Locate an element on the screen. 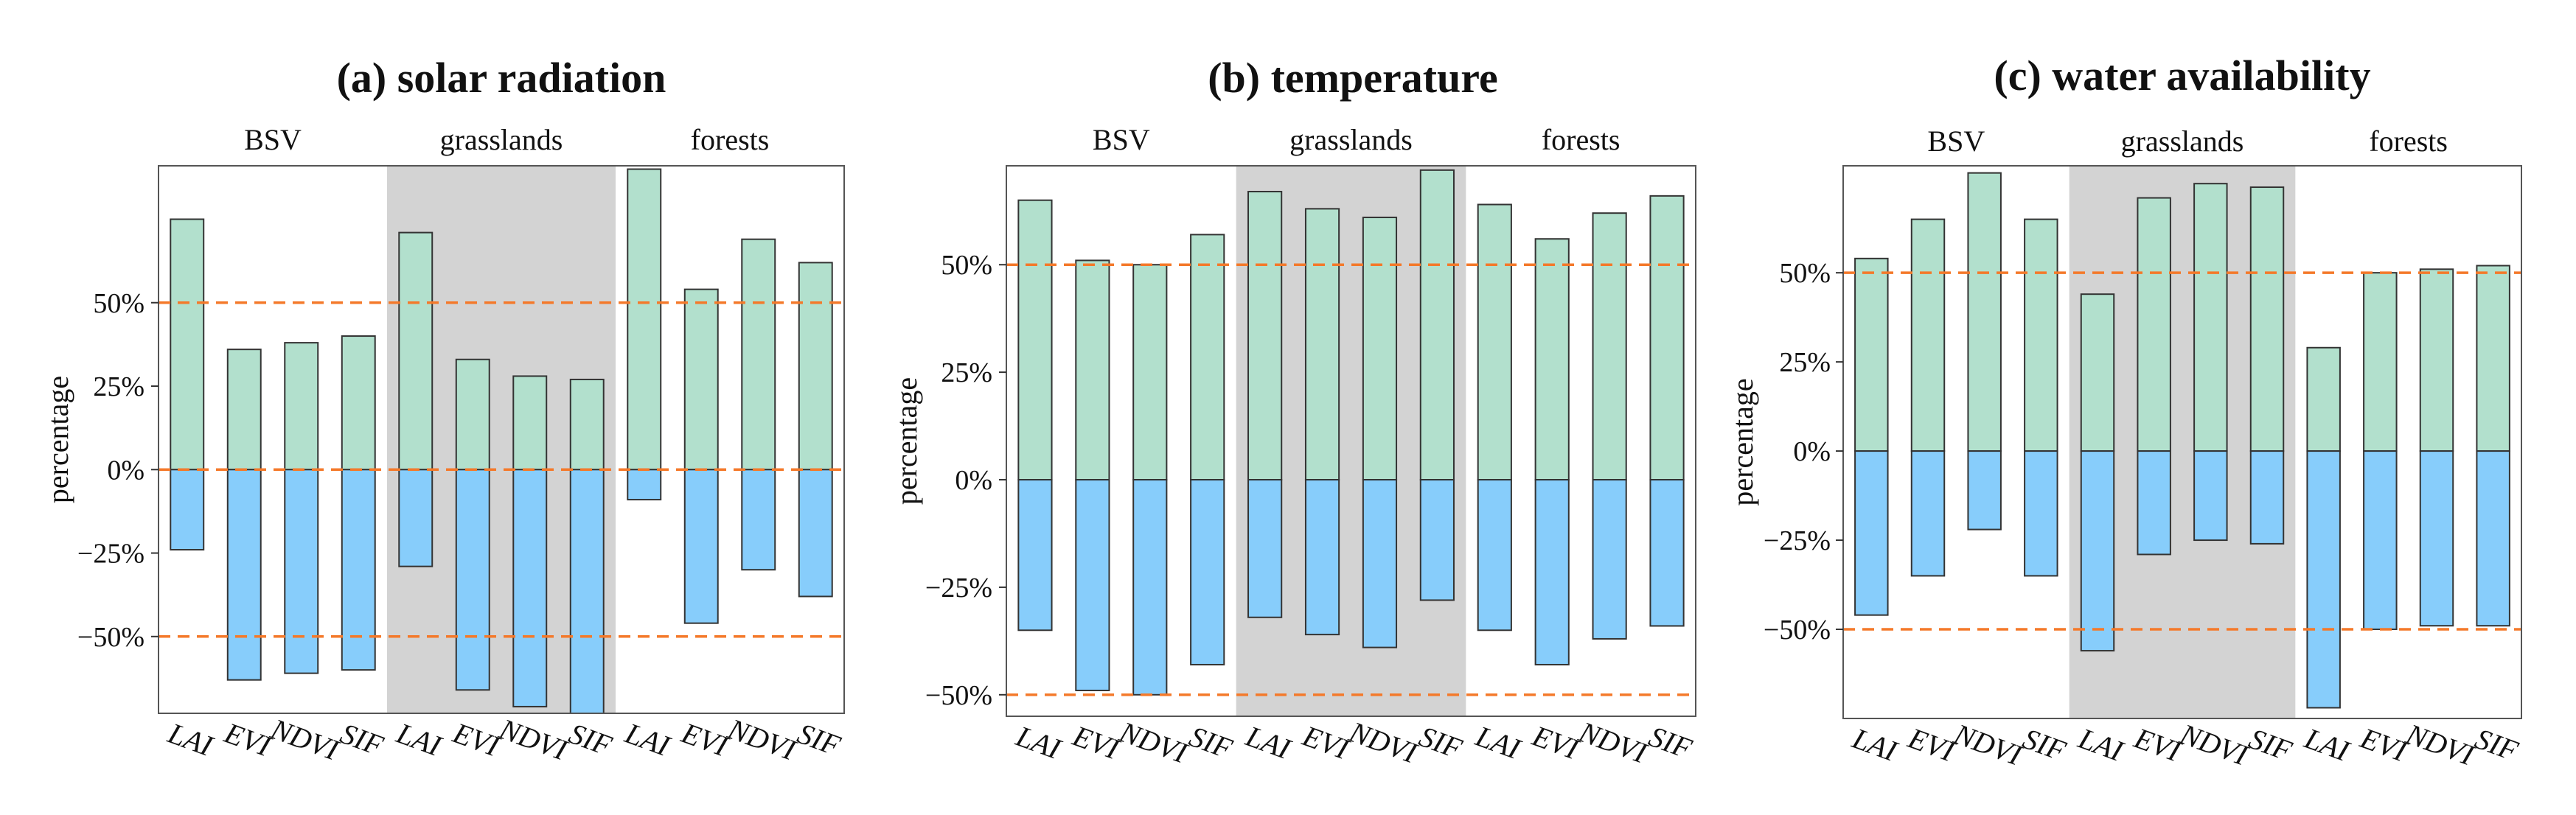 Image resolution: width=2576 pixels, height=815 pixels. panel-title: (c) water availability is located at coordinates (2182, 75).